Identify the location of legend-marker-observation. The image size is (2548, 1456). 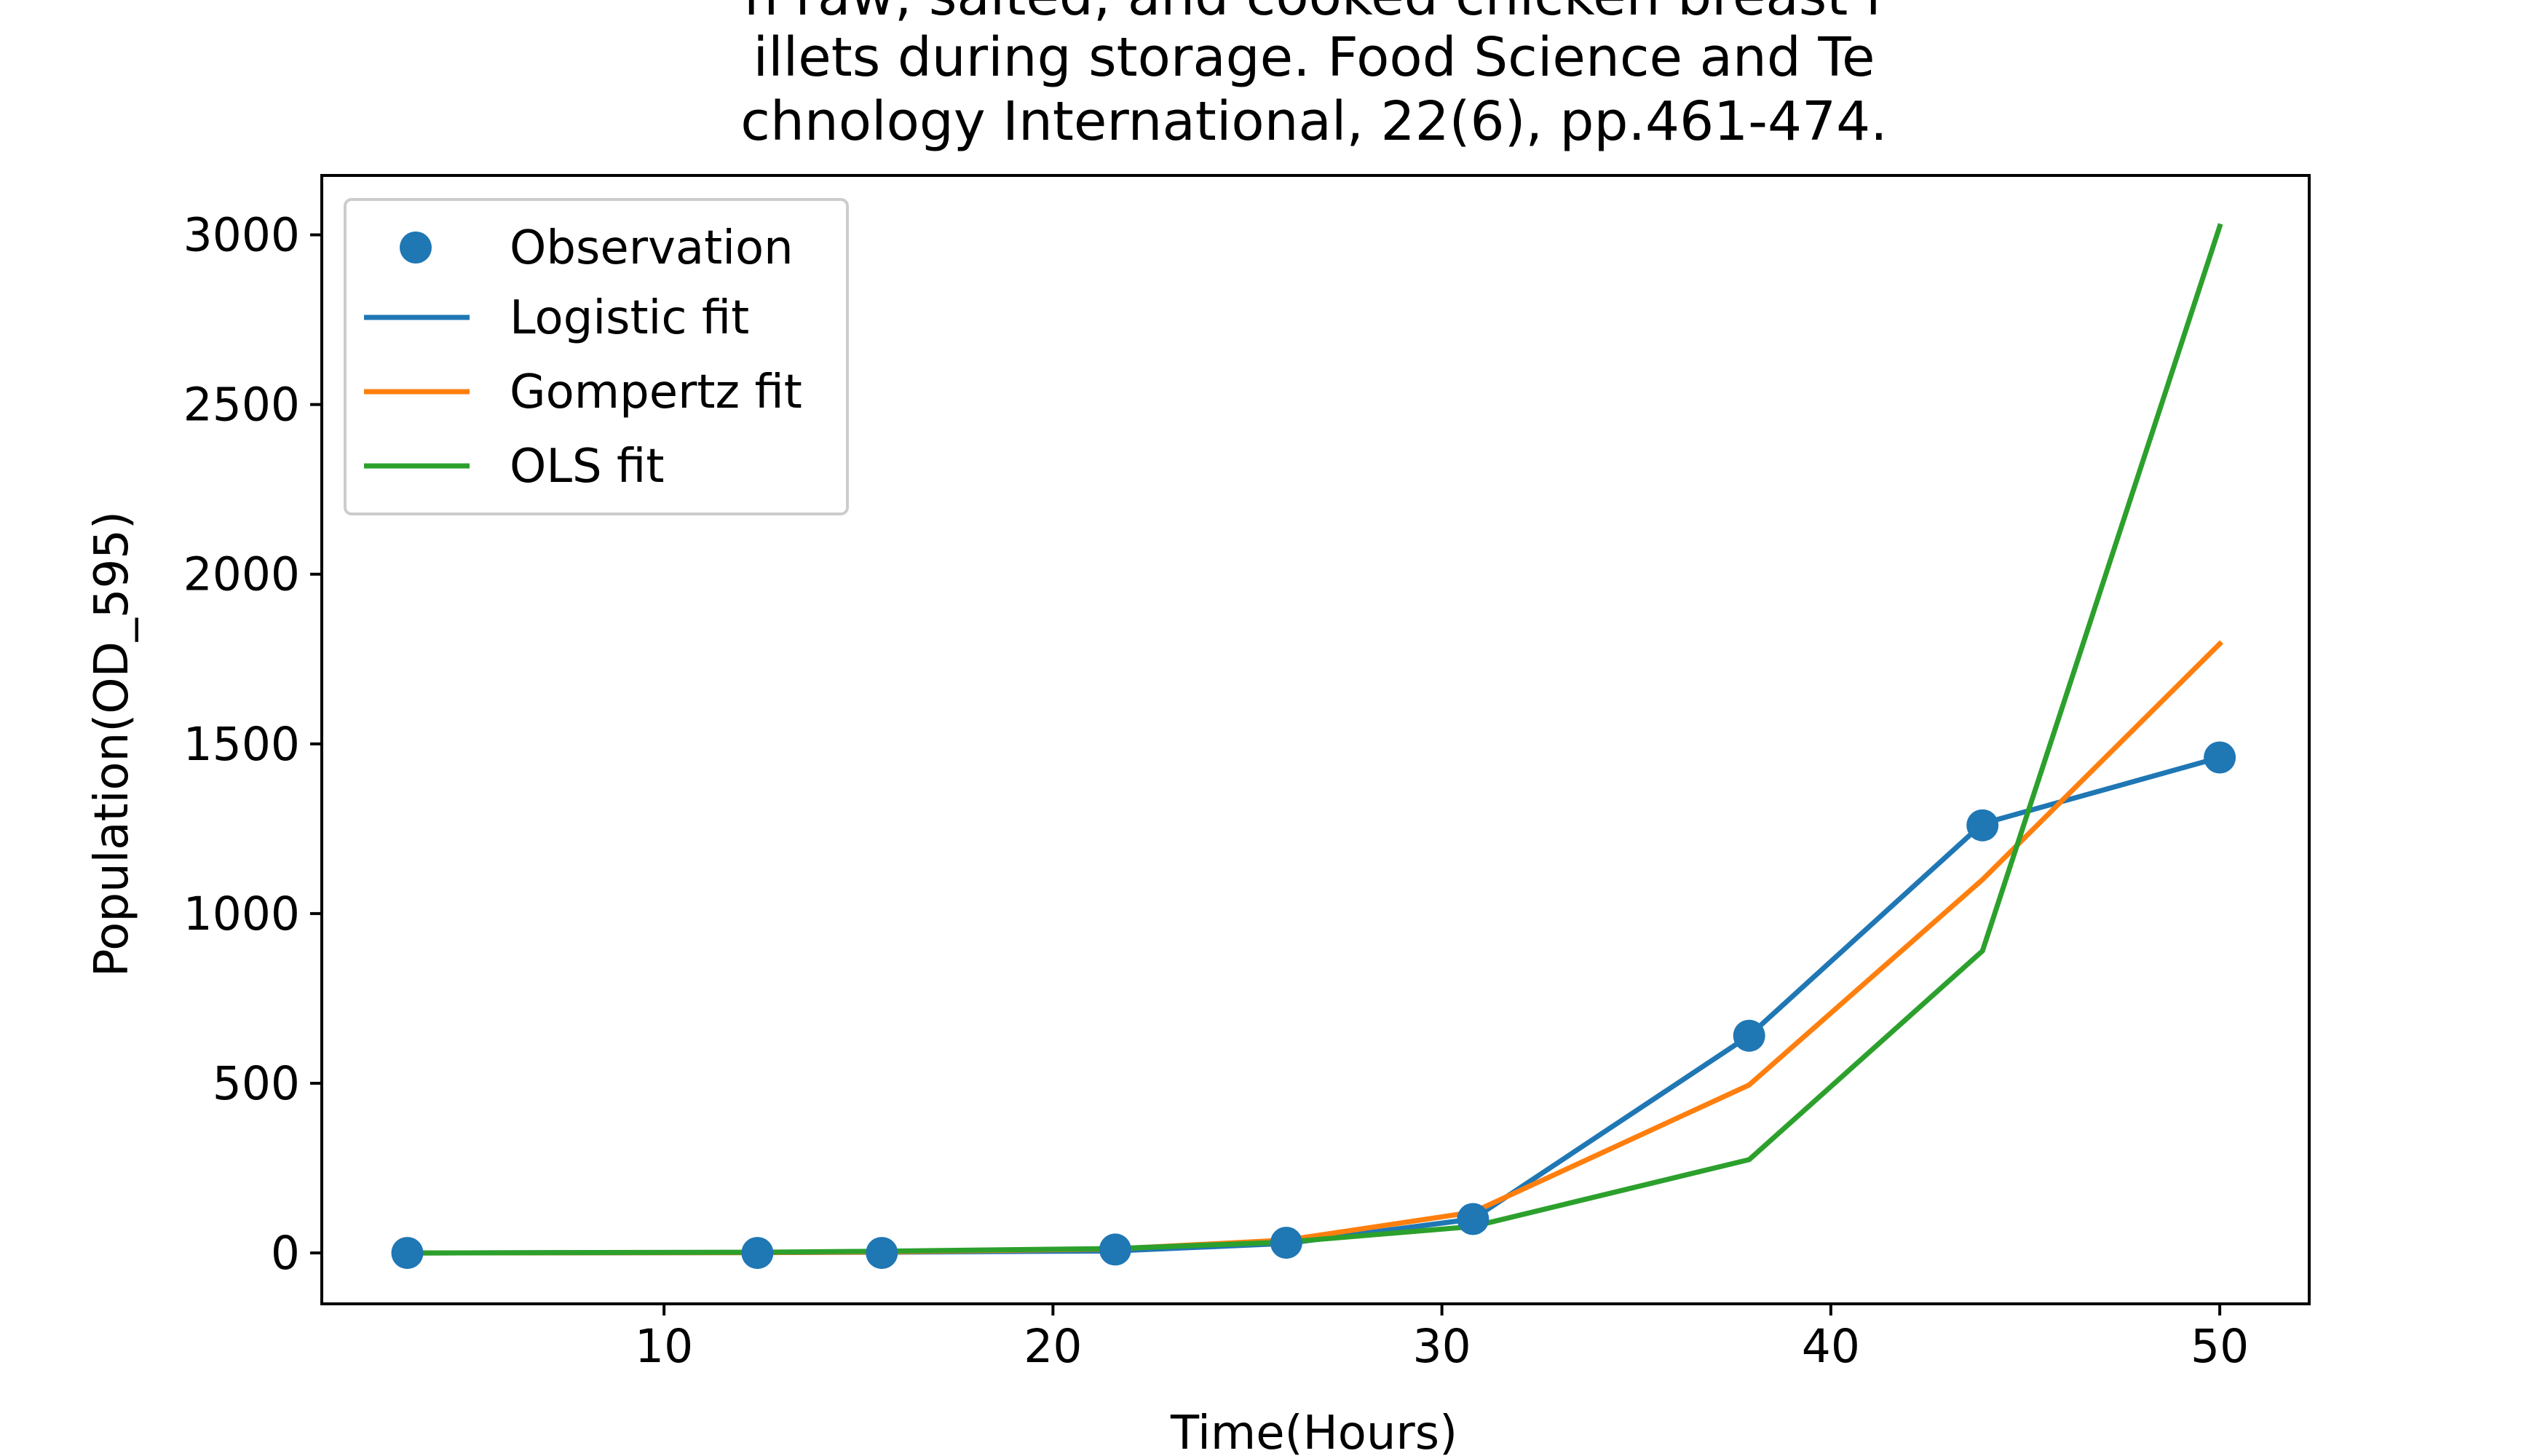
(416, 248).